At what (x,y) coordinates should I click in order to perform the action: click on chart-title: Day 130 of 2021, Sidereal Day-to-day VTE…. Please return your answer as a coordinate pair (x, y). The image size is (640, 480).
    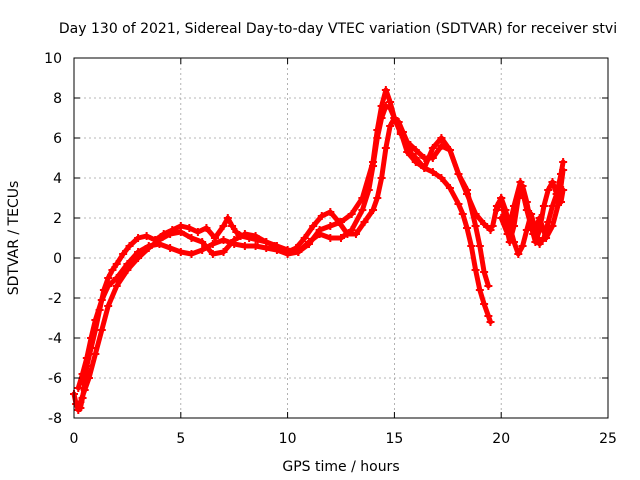
    Looking at the image, I should click on (338, 29).